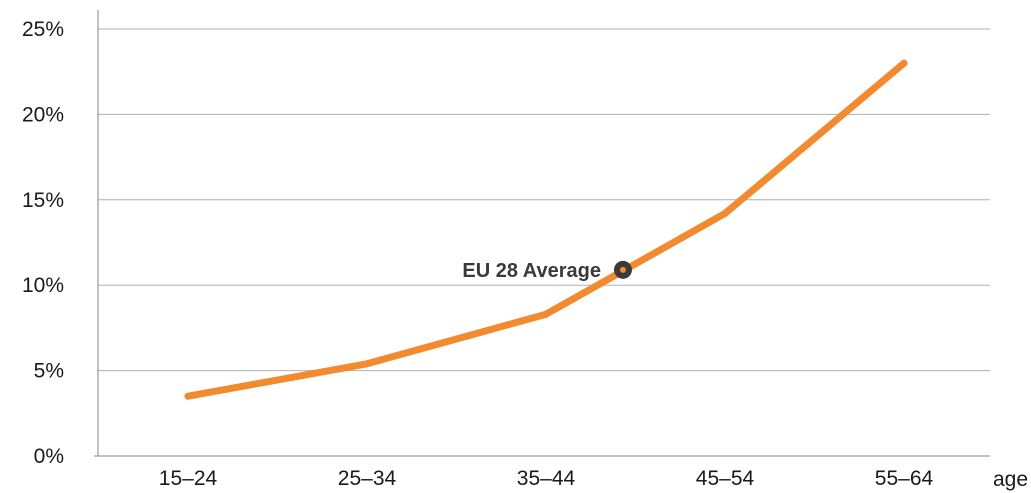  What do you see at coordinates (622, 269) in the screenshot?
I see `annotation-marker-center` at bounding box center [622, 269].